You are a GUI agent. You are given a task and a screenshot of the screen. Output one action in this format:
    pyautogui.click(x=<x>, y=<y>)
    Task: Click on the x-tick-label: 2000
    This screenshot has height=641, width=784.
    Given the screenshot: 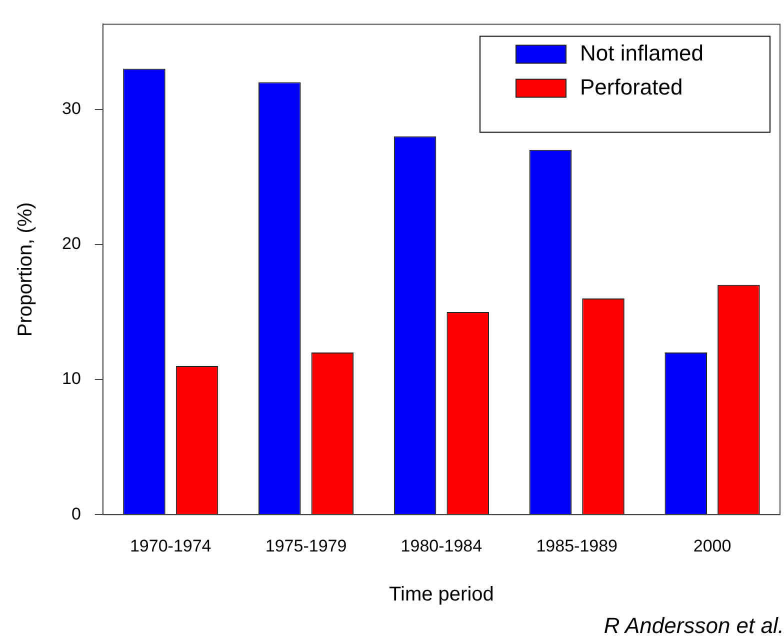 What is the action you would take?
    pyautogui.click(x=712, y=546)
    